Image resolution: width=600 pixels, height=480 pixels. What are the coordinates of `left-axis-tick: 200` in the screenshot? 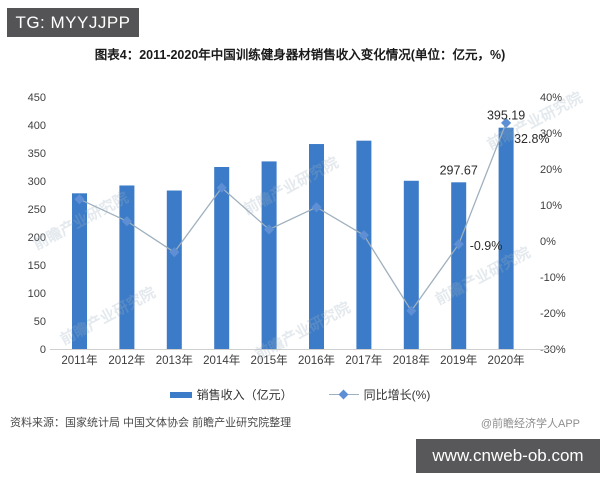 It's located at (37, 238).